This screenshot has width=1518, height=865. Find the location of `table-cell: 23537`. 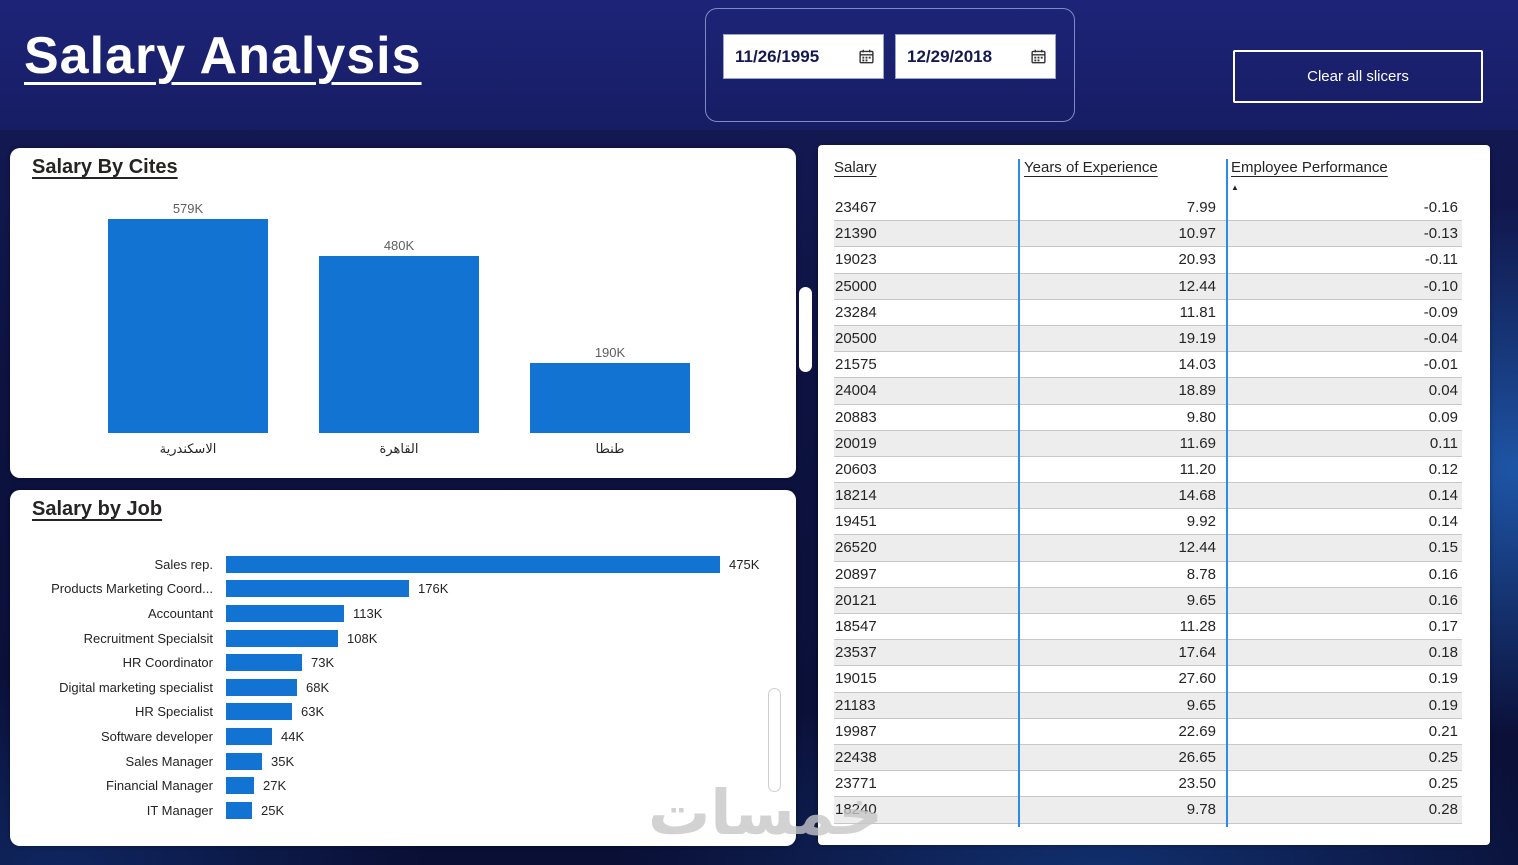

table-cell: 23537 is located at coordinates (856, 653).